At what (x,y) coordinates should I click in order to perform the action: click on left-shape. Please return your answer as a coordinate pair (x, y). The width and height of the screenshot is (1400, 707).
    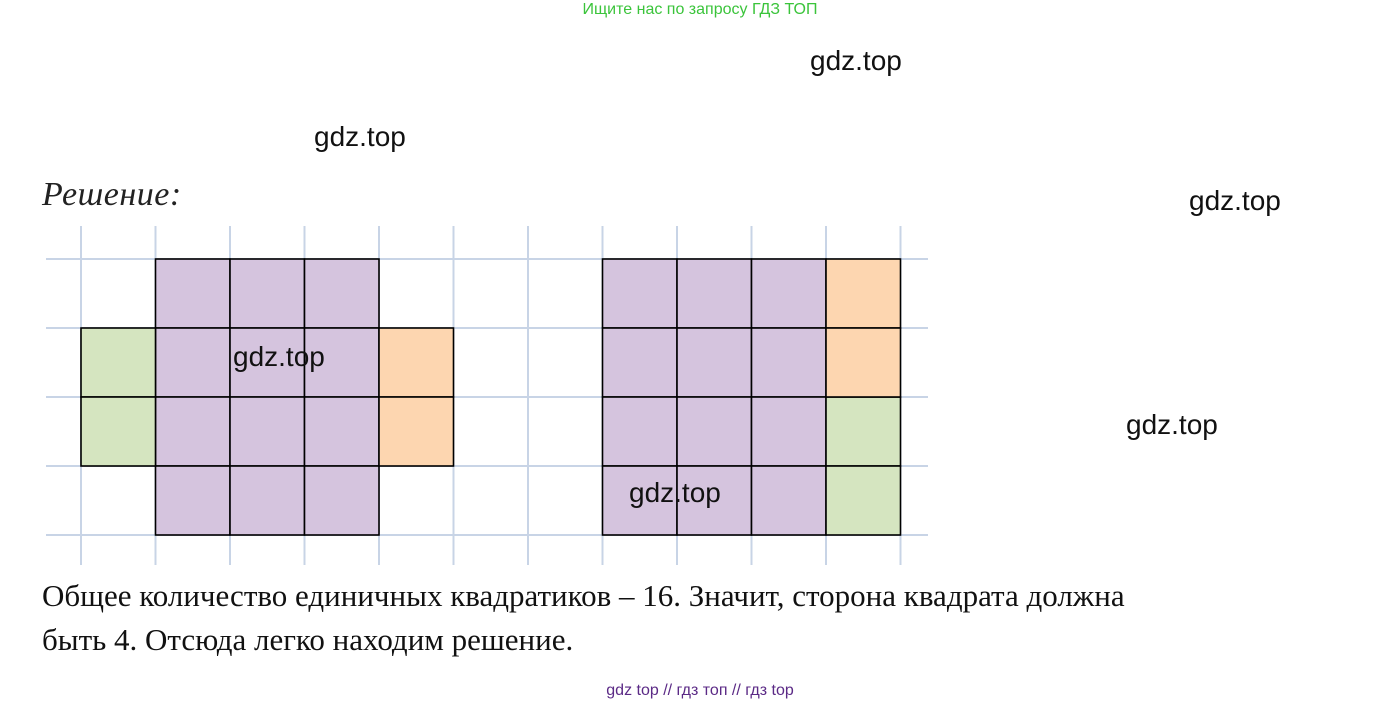
    Looking at the image, I should click on (267, 397).